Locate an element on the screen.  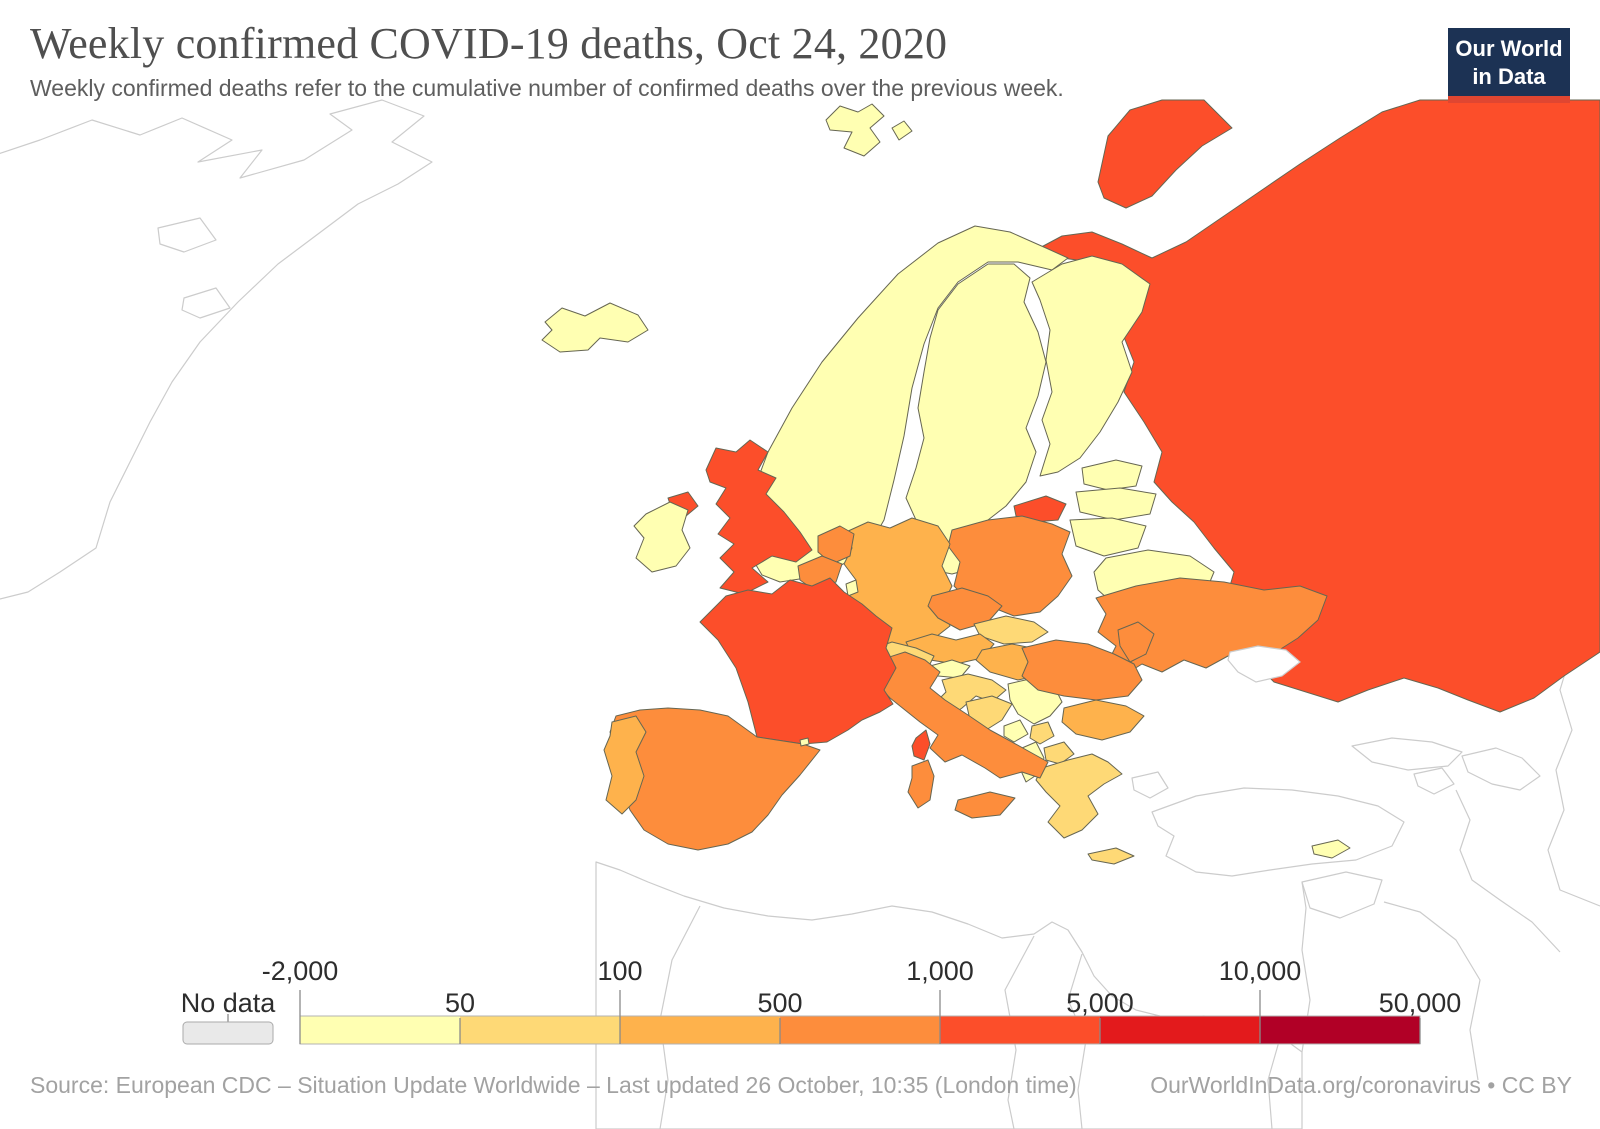
legend-tick-label-100: 100 is located at coordinates (620, 971).